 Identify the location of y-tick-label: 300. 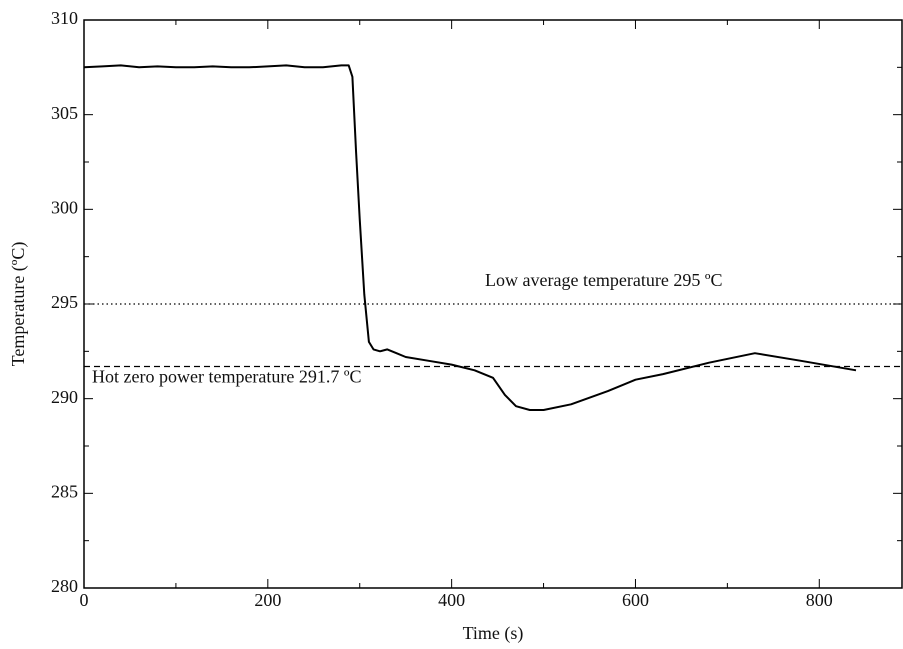
(64, 207).